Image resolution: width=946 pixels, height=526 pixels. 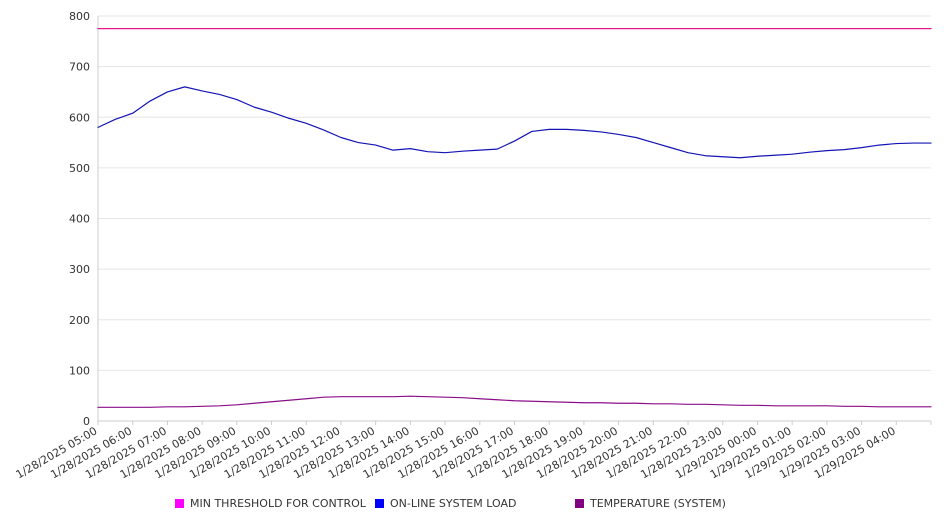 I want to click on y-tick-label: 600, so click(x=79, y=117).